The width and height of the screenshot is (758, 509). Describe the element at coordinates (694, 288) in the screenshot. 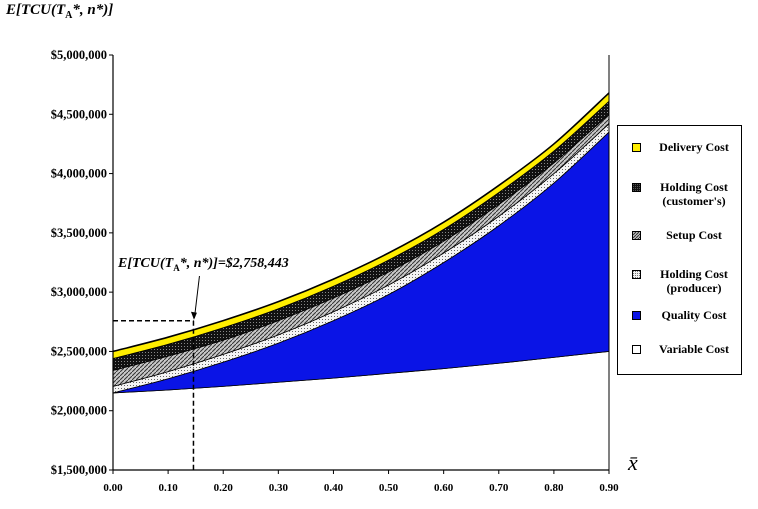

I see `legend-label-line: (producer)` at that location.